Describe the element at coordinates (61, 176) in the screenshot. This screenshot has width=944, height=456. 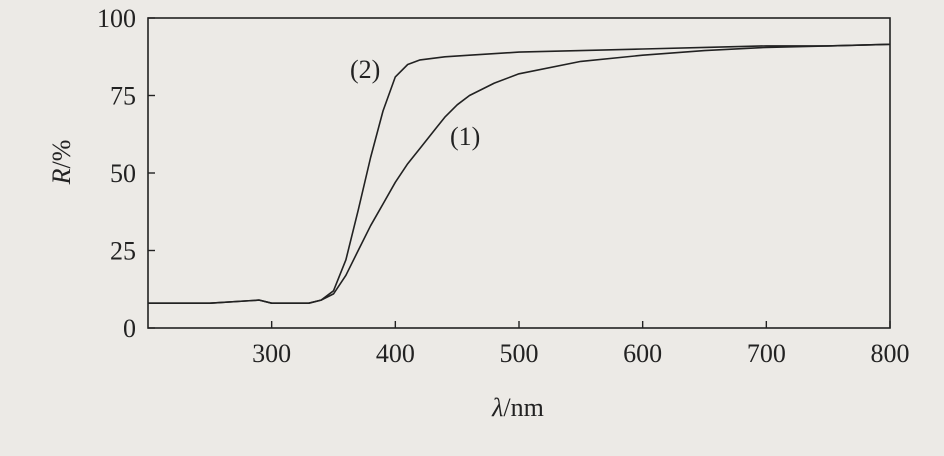
I see `y-axis-symbol: R` at that location.